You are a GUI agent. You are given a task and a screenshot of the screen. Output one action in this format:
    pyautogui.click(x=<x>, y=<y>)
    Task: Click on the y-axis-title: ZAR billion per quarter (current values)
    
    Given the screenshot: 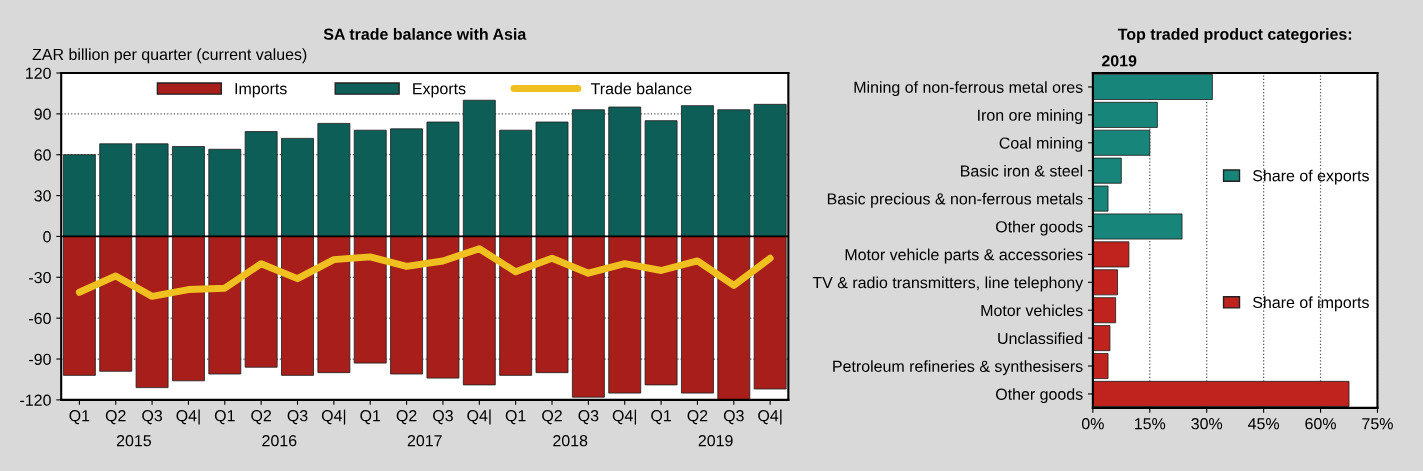 What is the action you would take?
    pyautogui.click(x=169, y=56)
    